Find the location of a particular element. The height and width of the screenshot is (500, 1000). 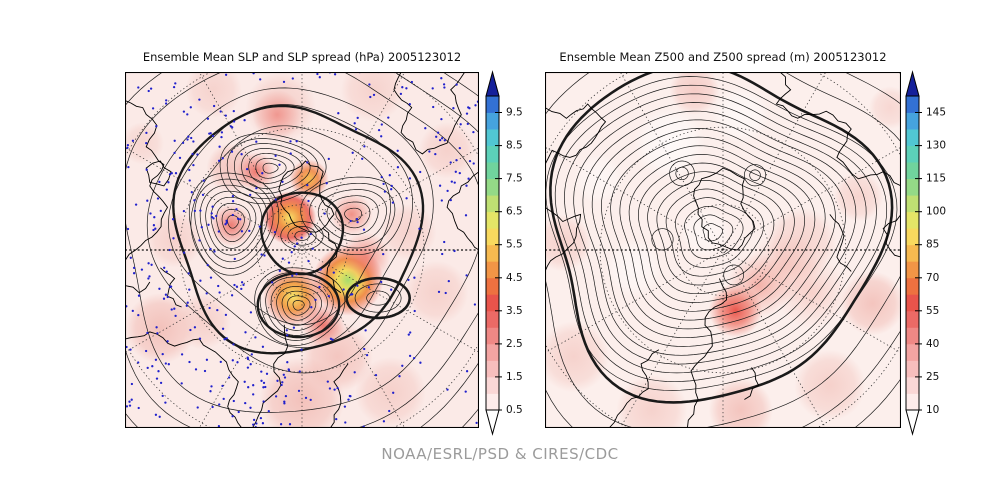

colorbar-tick-label: 25 is located at coordinates (932, 377).